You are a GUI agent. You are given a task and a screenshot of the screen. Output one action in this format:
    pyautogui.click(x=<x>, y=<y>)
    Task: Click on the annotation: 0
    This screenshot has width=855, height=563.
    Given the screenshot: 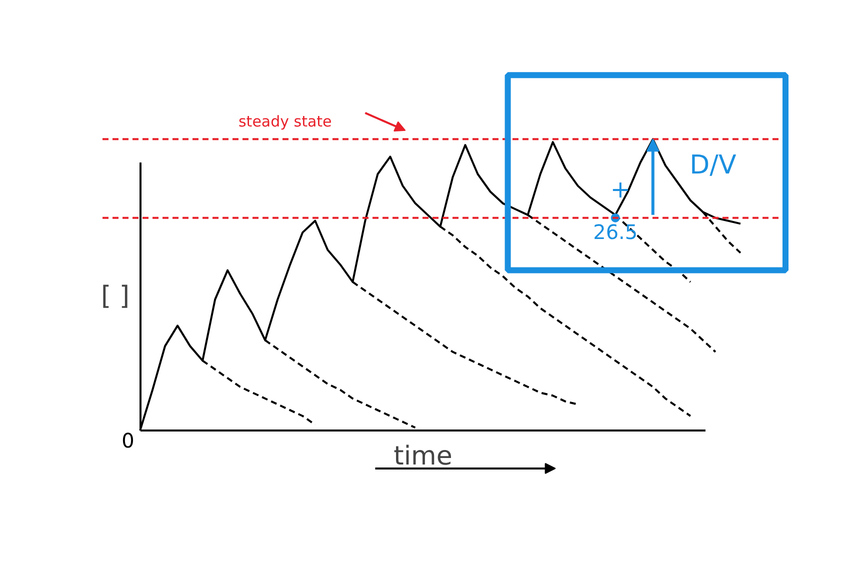 What is the action you would take?
    pyautogui.click(x=128, y=440)
    